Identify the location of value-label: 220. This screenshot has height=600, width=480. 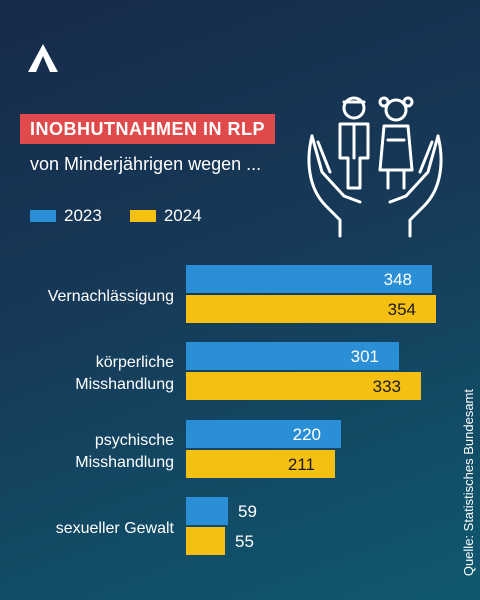
(307, 434).